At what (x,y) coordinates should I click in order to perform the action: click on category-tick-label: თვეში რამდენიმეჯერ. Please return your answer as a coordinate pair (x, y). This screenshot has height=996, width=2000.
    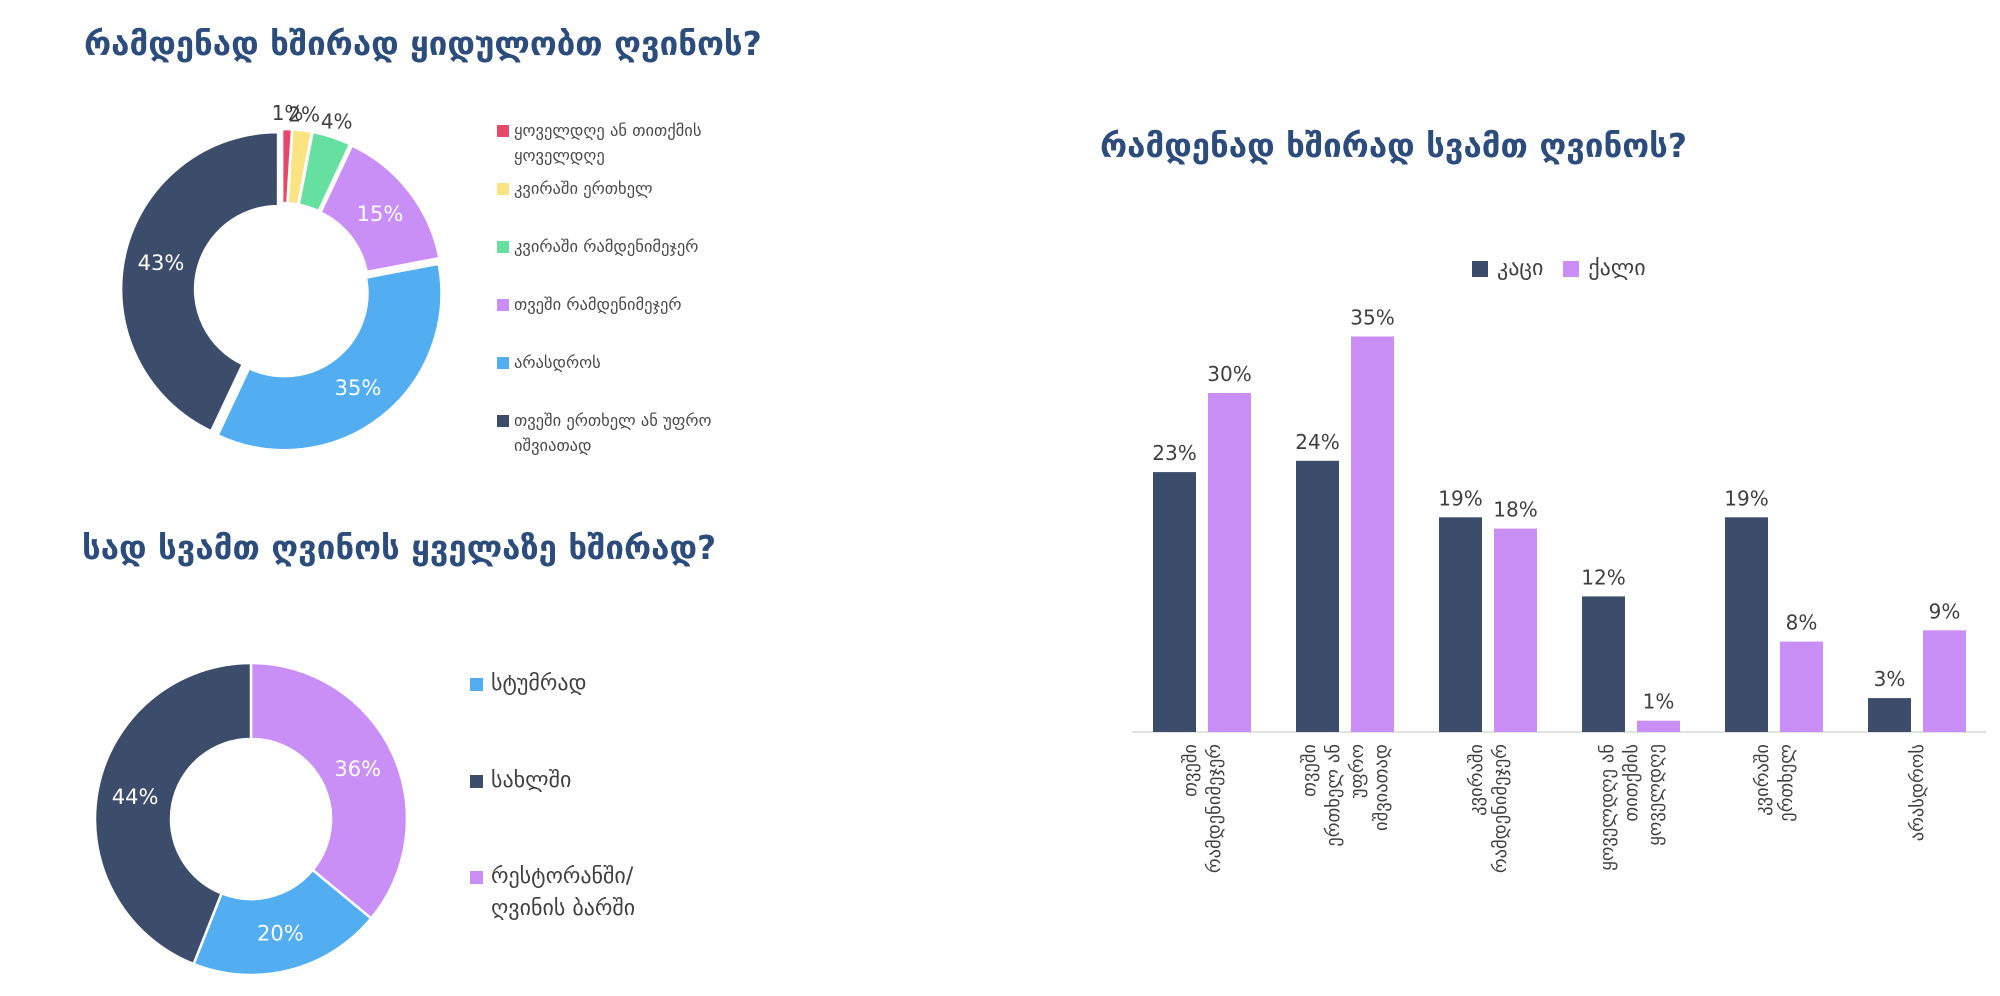
    Looking at the image, I should click on (1202, 808).